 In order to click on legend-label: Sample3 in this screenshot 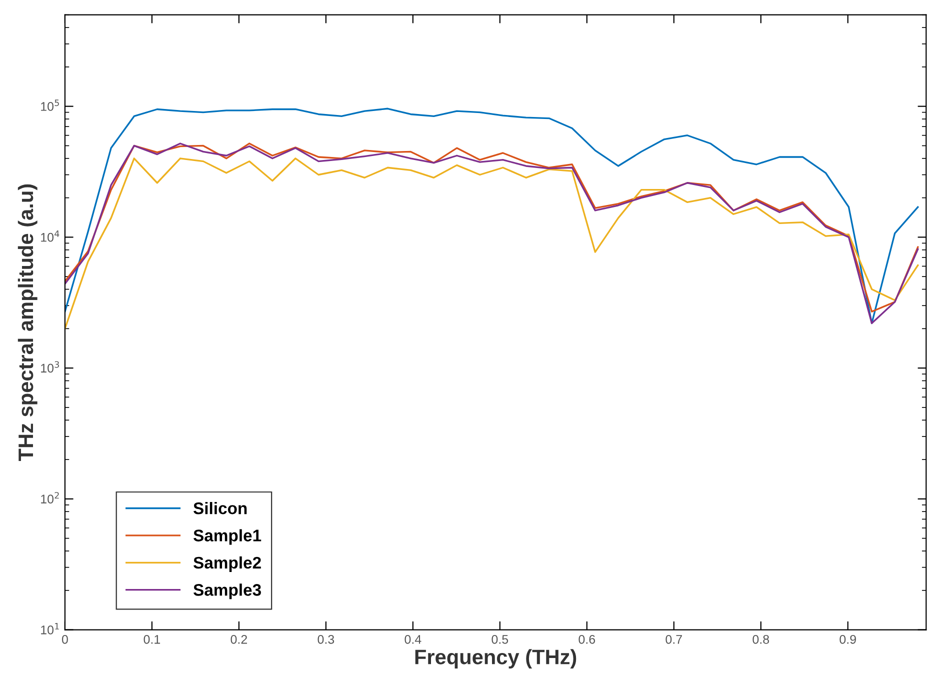, I will do `click(227, 592)`.